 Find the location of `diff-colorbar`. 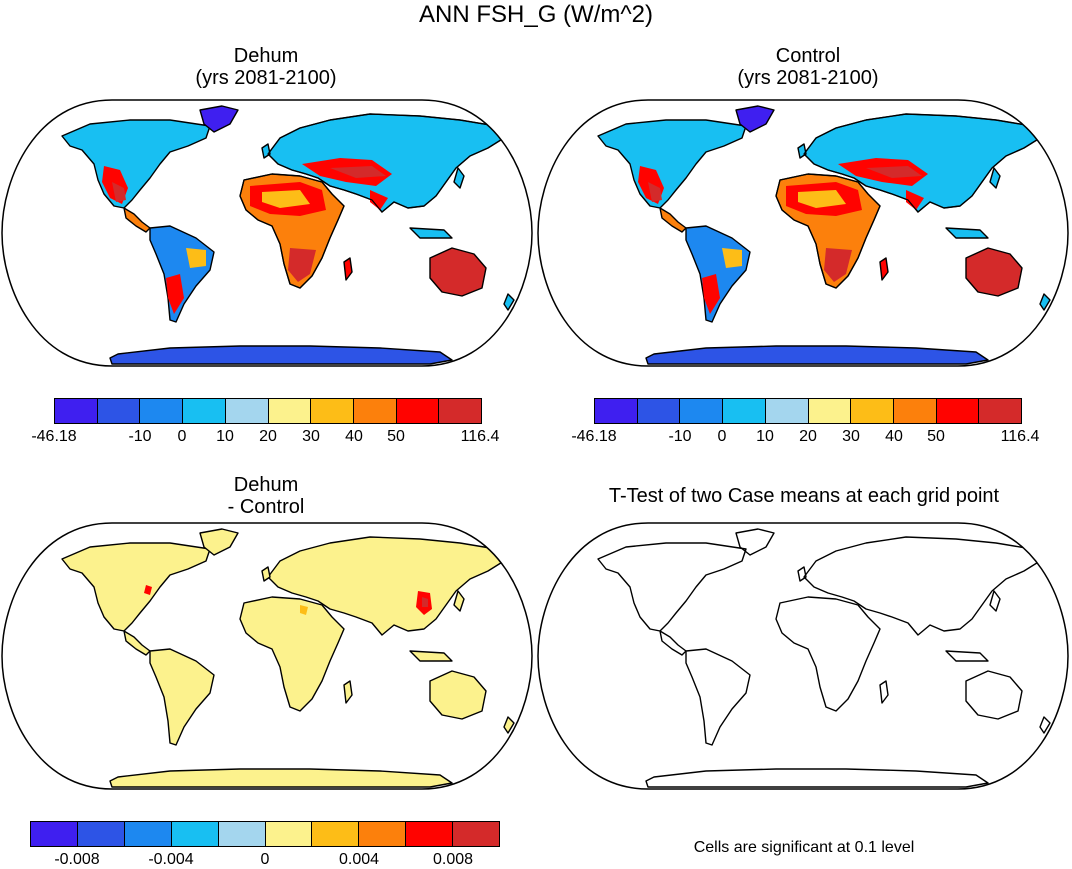

diff-colorbar is located at coordinates (265, 834).